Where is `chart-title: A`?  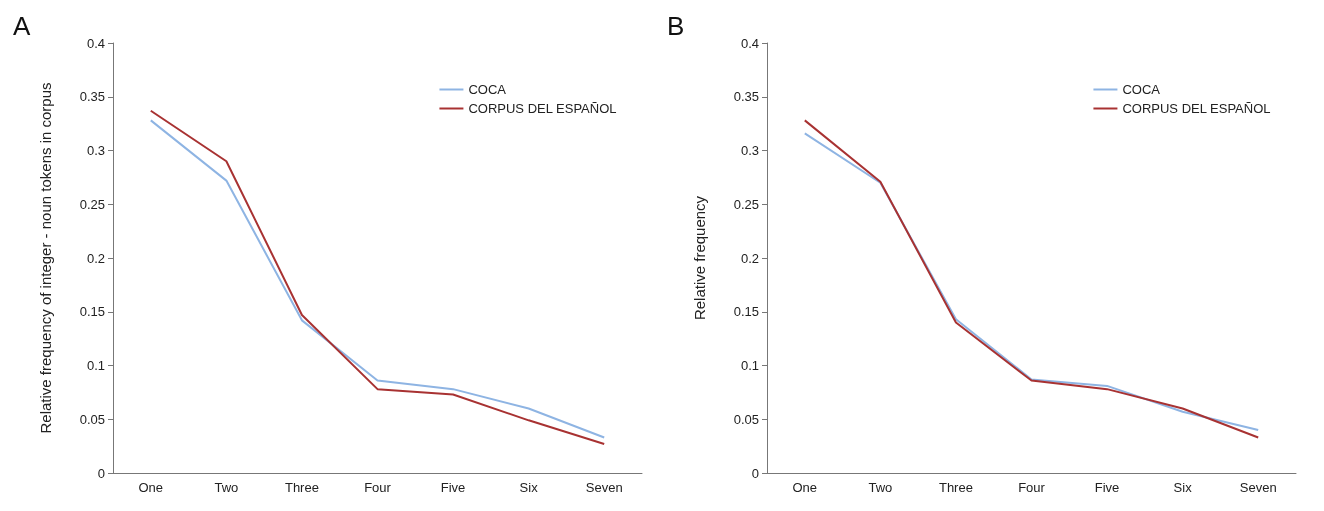 chart-title: A is located at coordinates (22, 26).